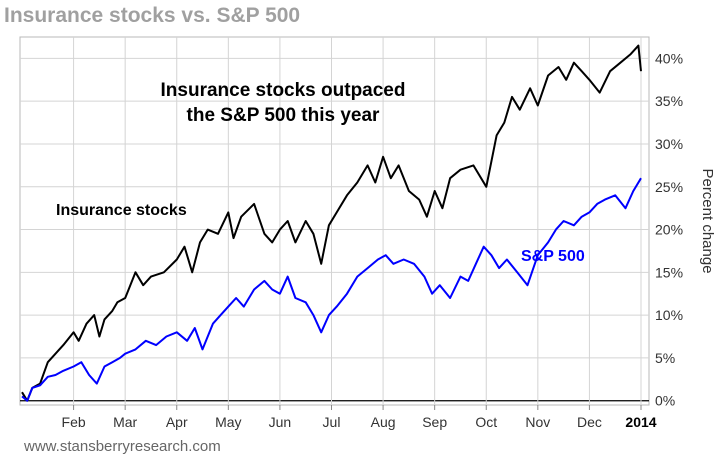  I want to click on annotation-line-2: the S&P 500 this year, so click(284, 115).